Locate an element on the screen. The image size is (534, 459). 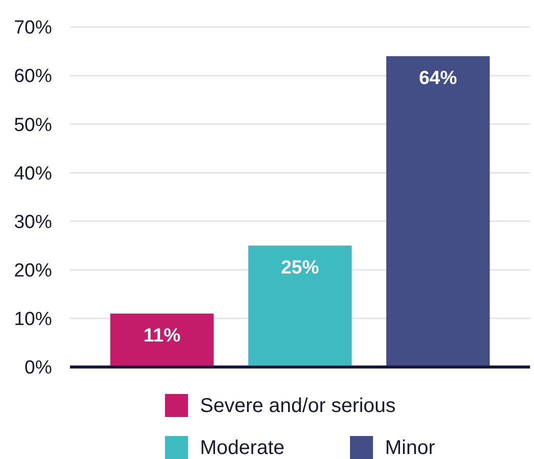
y-tick-label: 70% is located at coordinates (33, 28).